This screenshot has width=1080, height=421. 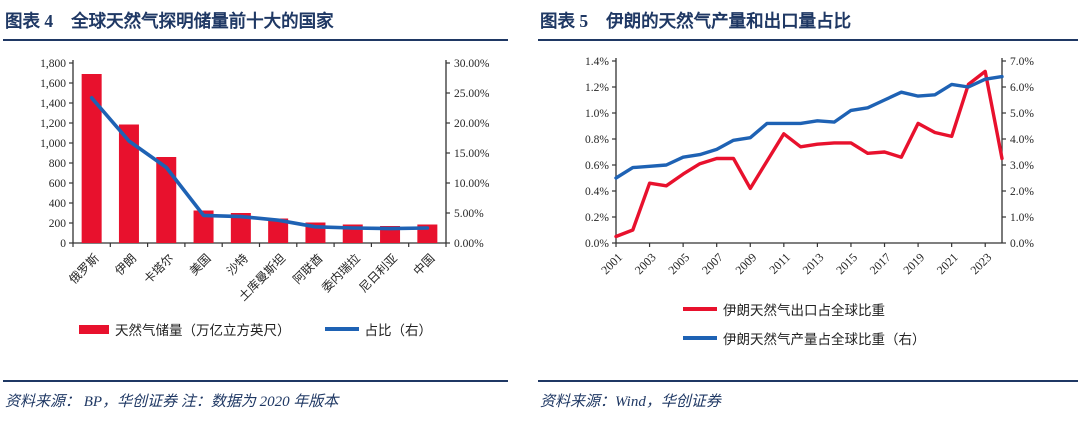 What do you see at coordinates (58, 204) in the screenshot?
I see `left-axis-tick-label: 400` at bounding box center [58, 204].